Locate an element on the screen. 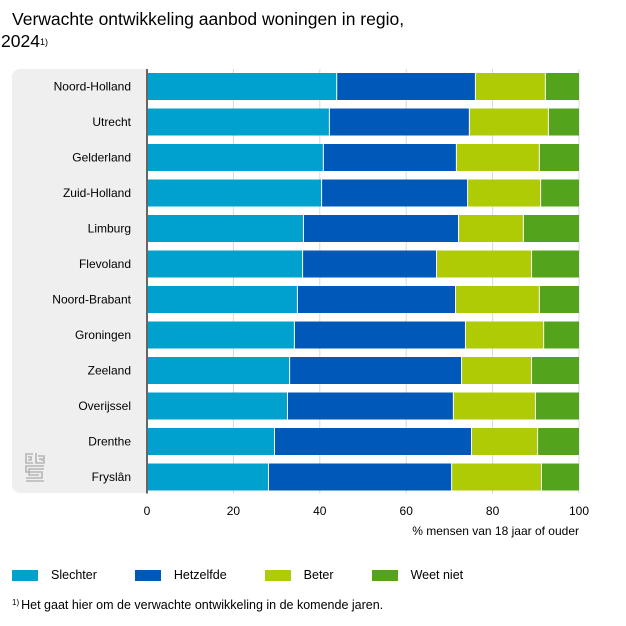 The image size is (626, 626). category-label: Fryslân is located at coordinates (111, 477).